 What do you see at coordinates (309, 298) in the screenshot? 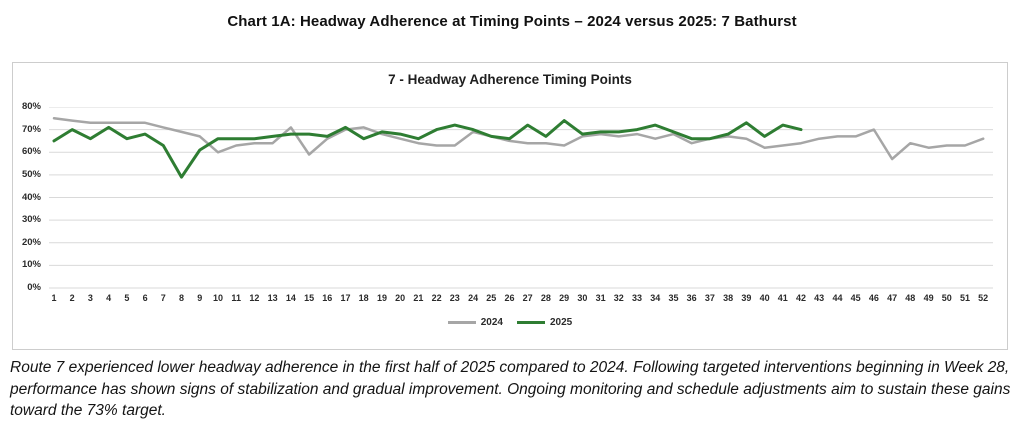
I see `x-axis-tick-label: 15` at bounding box center [309, 298].